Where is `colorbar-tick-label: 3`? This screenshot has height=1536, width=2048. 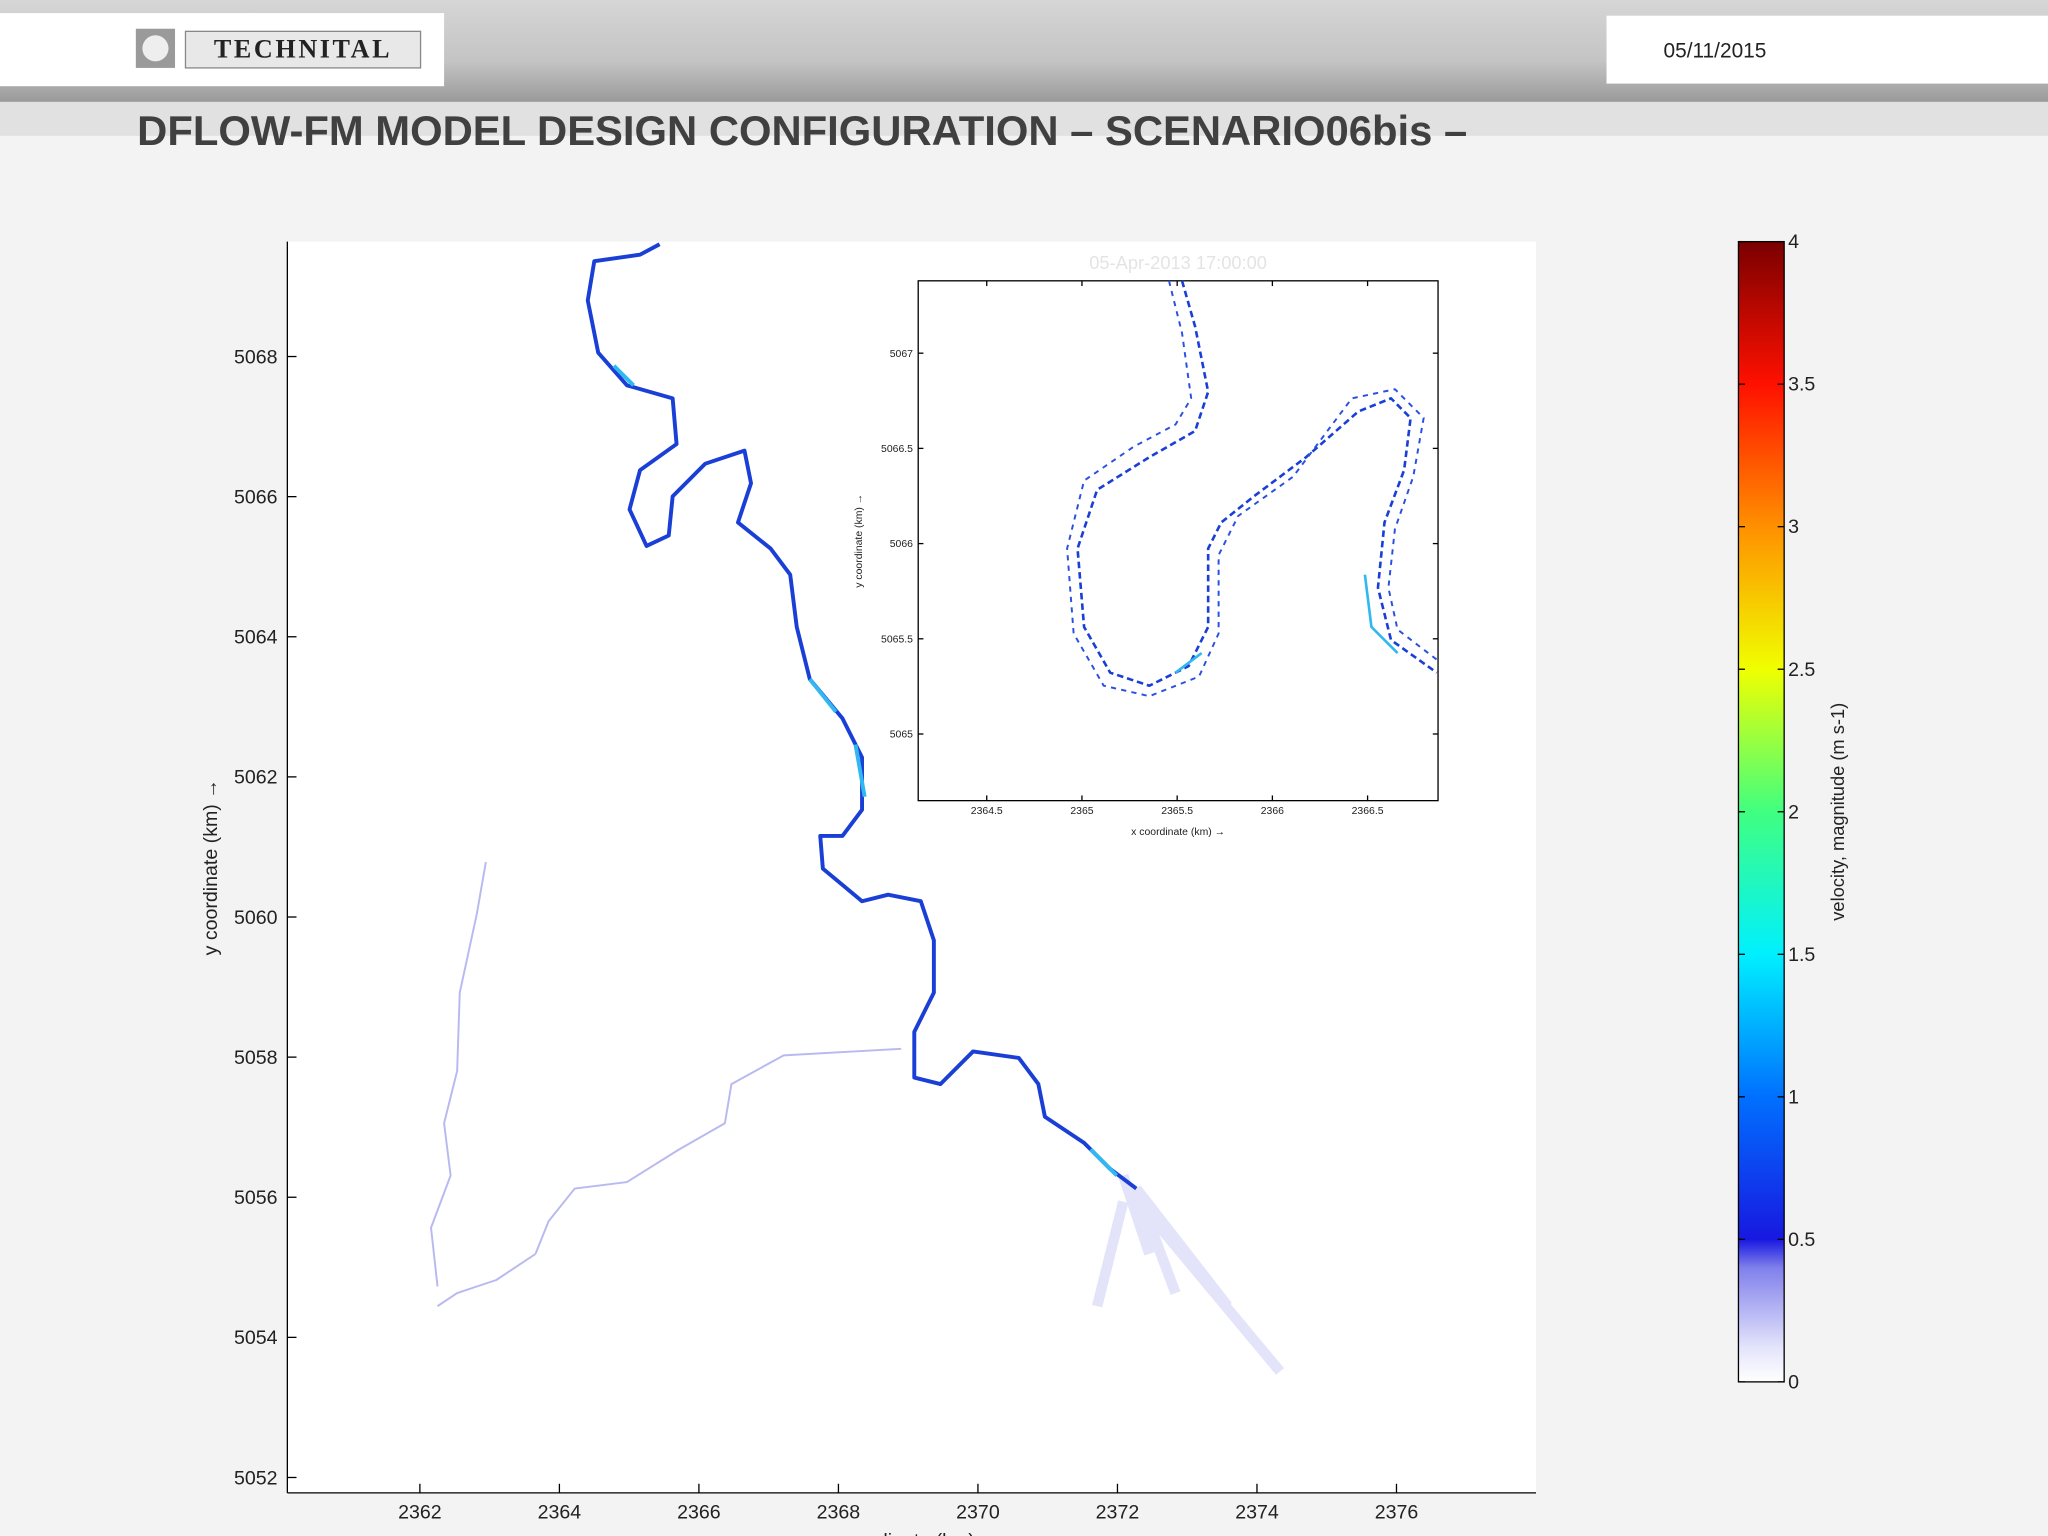 colorbar-tick-label: 3 is located at coordinates (1793, 527).